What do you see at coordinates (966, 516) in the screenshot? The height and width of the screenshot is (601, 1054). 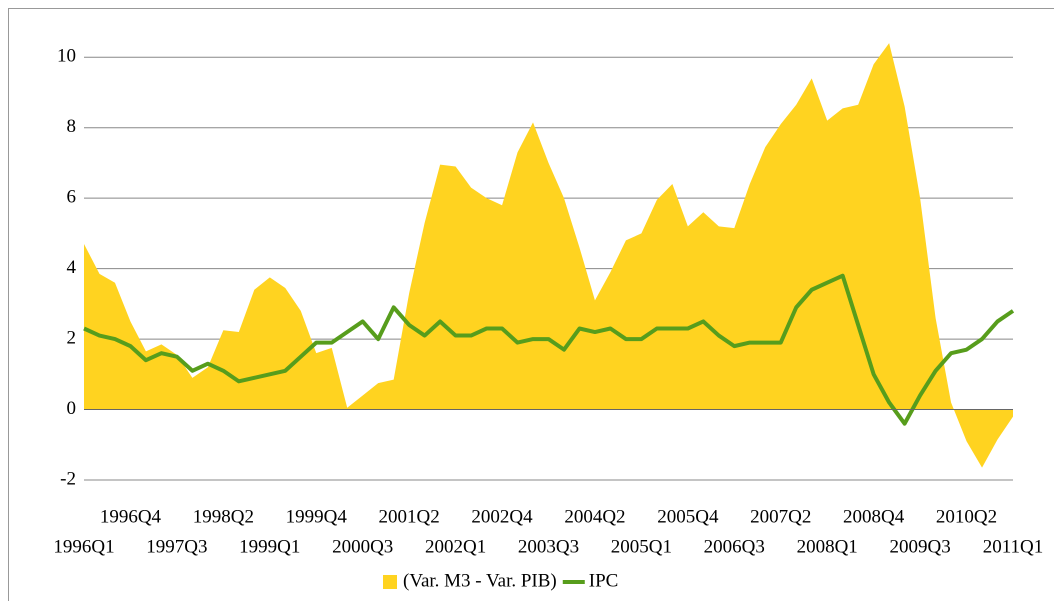 I see `x-tick-label: 2010Q2` at bounding box center [966, 516].